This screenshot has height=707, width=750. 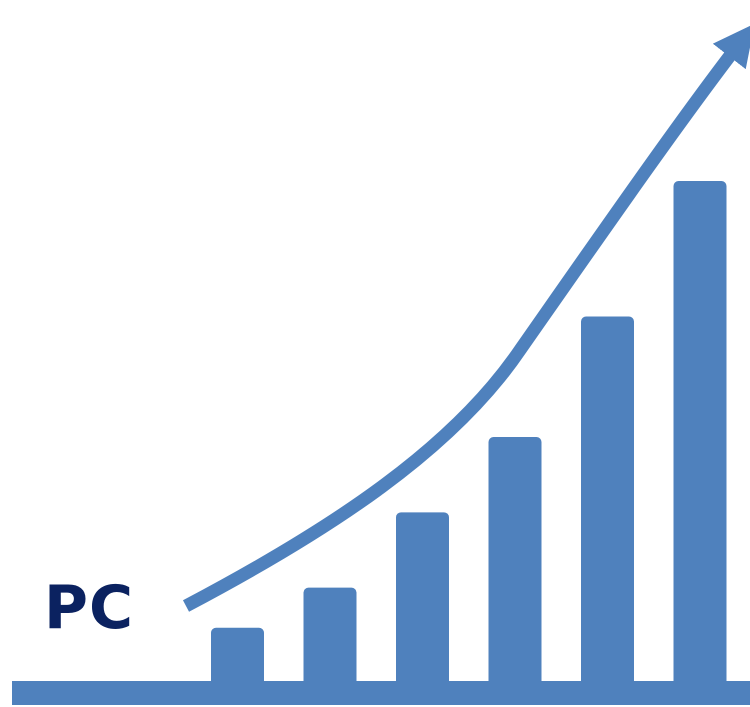 What do you see at coordinates (89, 608) in the screenshot?
I see `pc-label: PC` at bounding box center [89, 608].